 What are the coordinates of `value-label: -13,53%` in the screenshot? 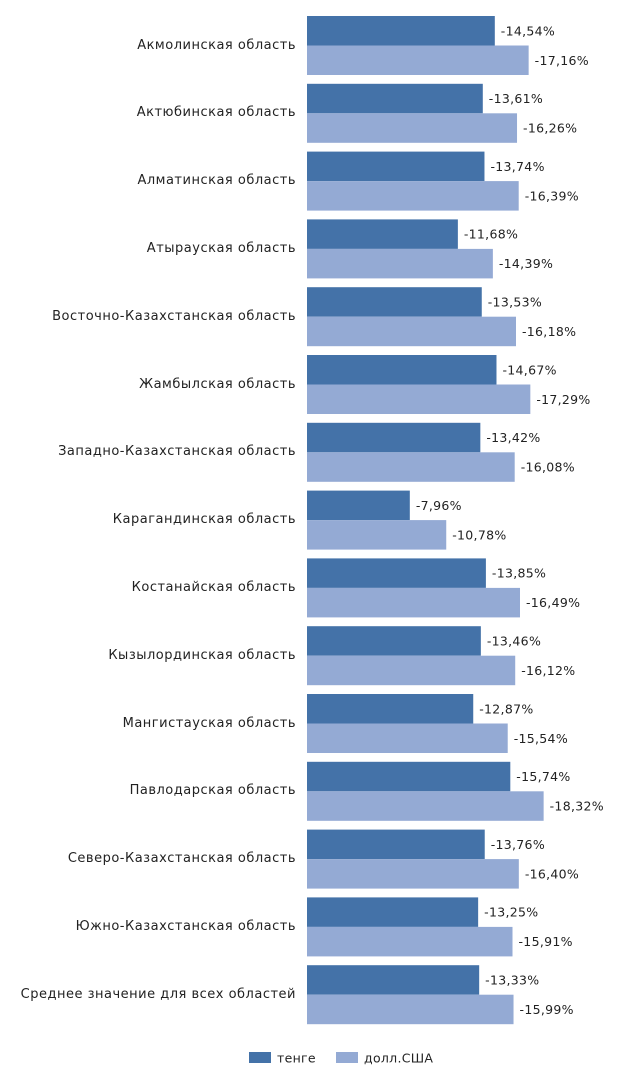 It's located at (515, 301).